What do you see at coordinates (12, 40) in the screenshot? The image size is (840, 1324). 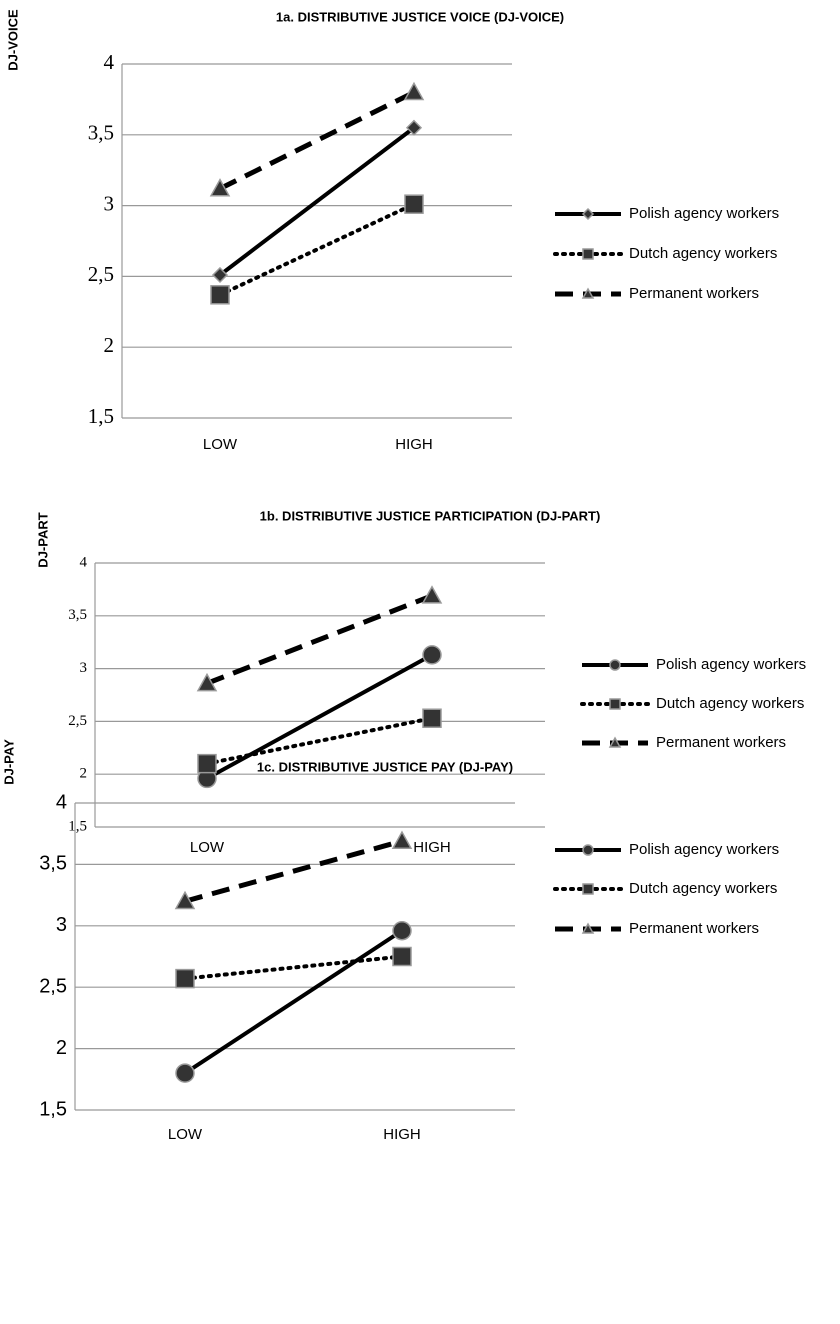 I see `y-axis-label: DJ-VOICE` at bounding box center [12, 40].